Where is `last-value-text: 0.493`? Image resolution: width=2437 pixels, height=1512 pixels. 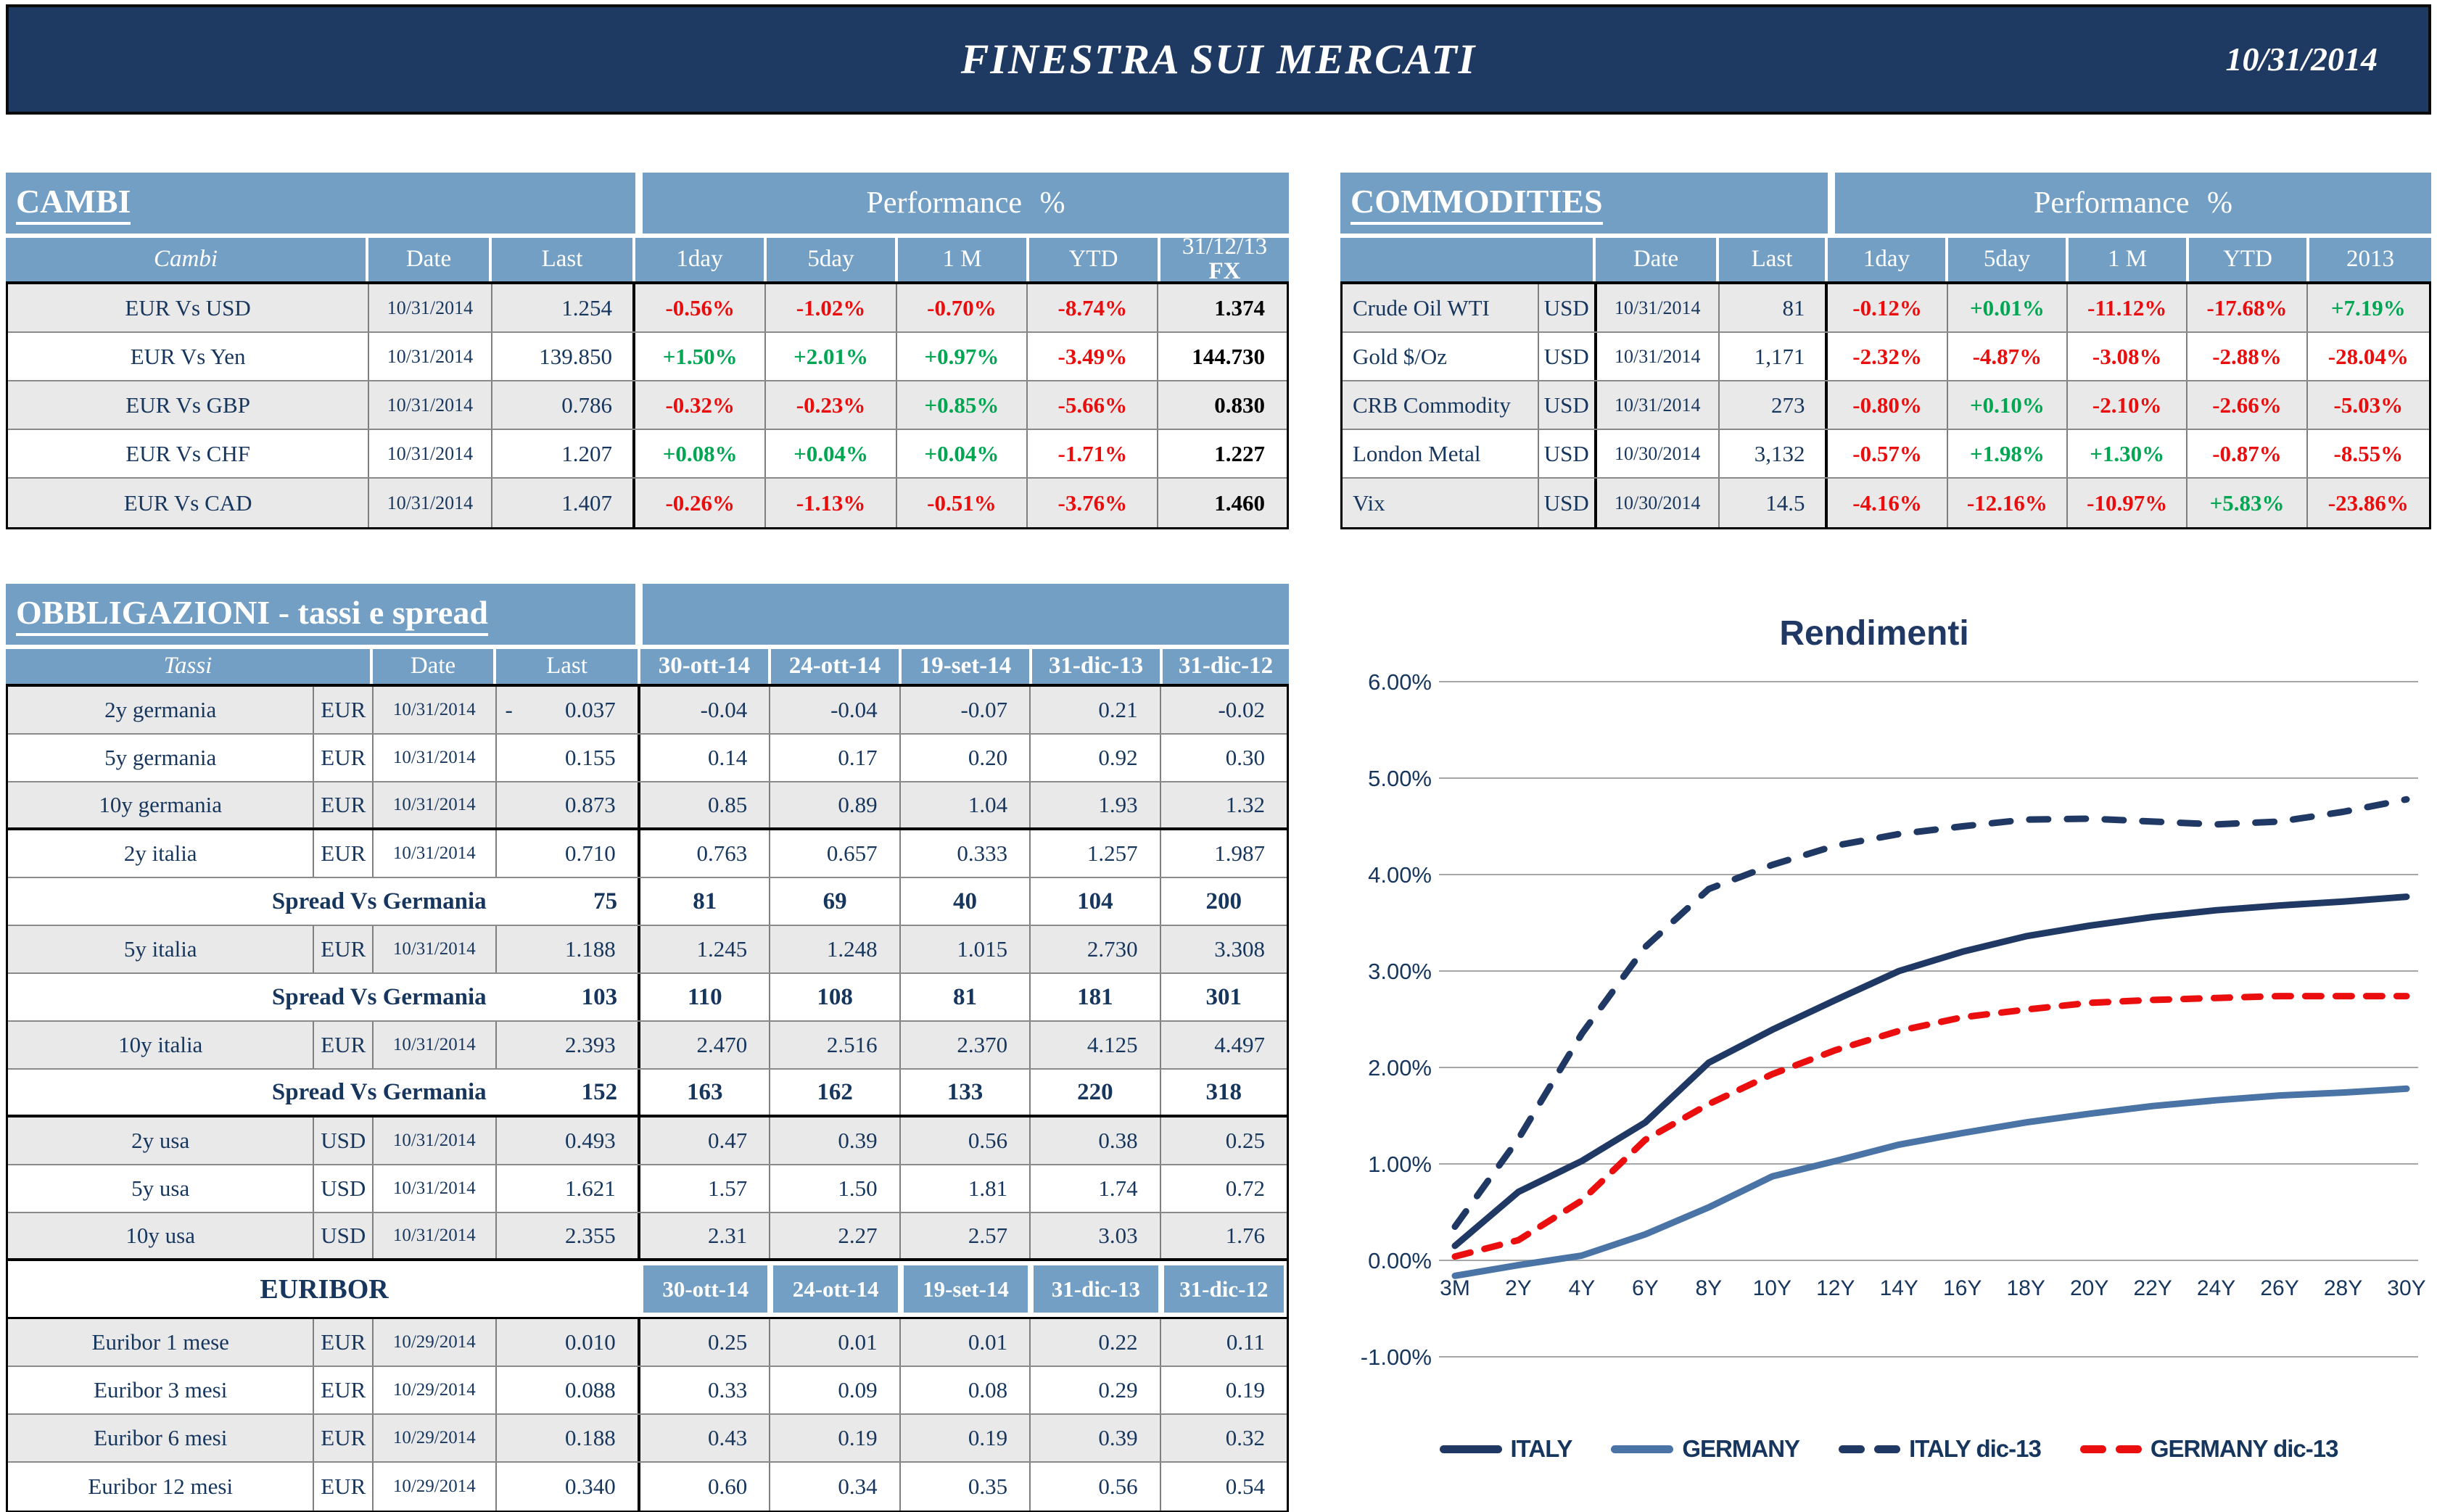 last-value-text: 0.493 is located at coordinates (590, 1140).